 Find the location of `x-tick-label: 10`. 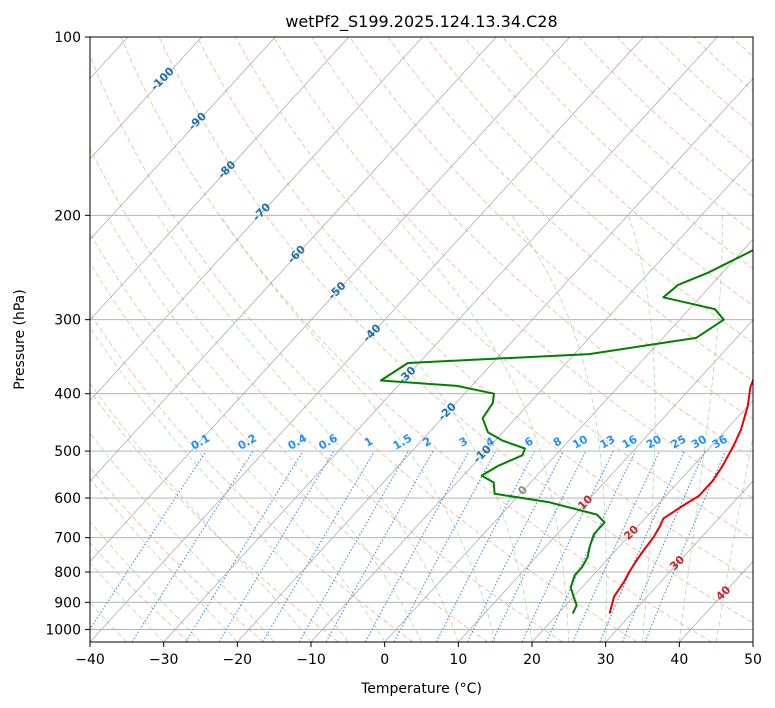

x-tick-label: 10 is located at coordinates (458, 660).